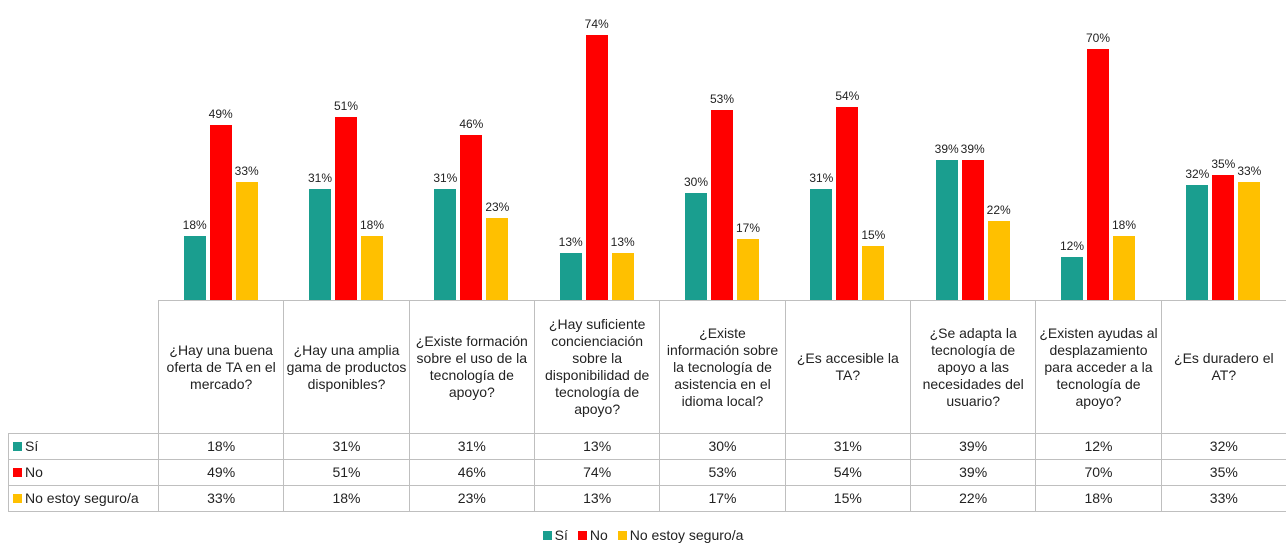 The image size is (1286, 545). Describe the element at coordinates (1098, 473) in the screenshot. I see `table-cell: 70%` at that location.